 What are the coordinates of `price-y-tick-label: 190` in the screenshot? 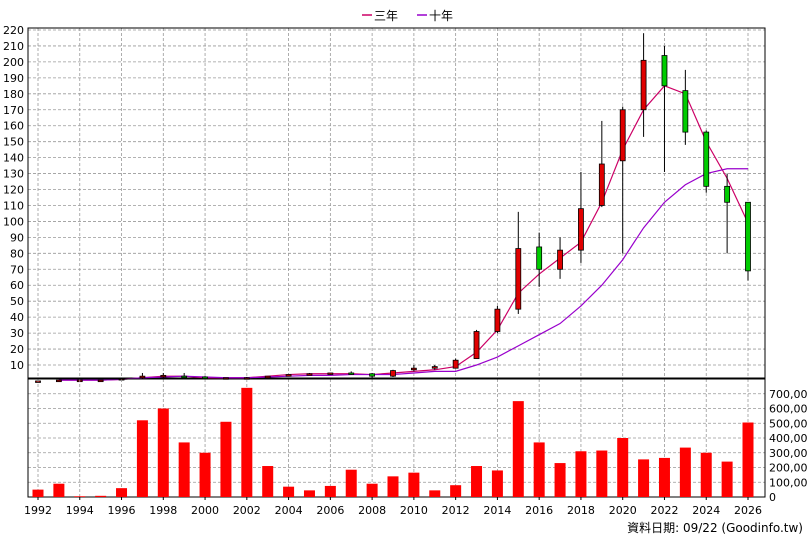 It's located at (13, 78).